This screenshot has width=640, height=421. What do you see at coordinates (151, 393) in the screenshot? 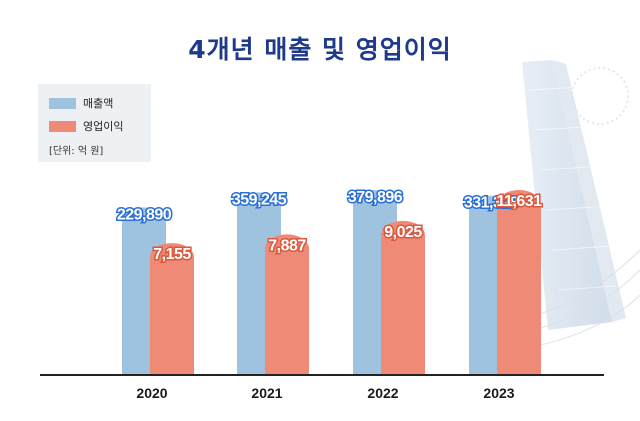
I see `x-tick-label-2020: 2020` at bounding box center [151, 393].